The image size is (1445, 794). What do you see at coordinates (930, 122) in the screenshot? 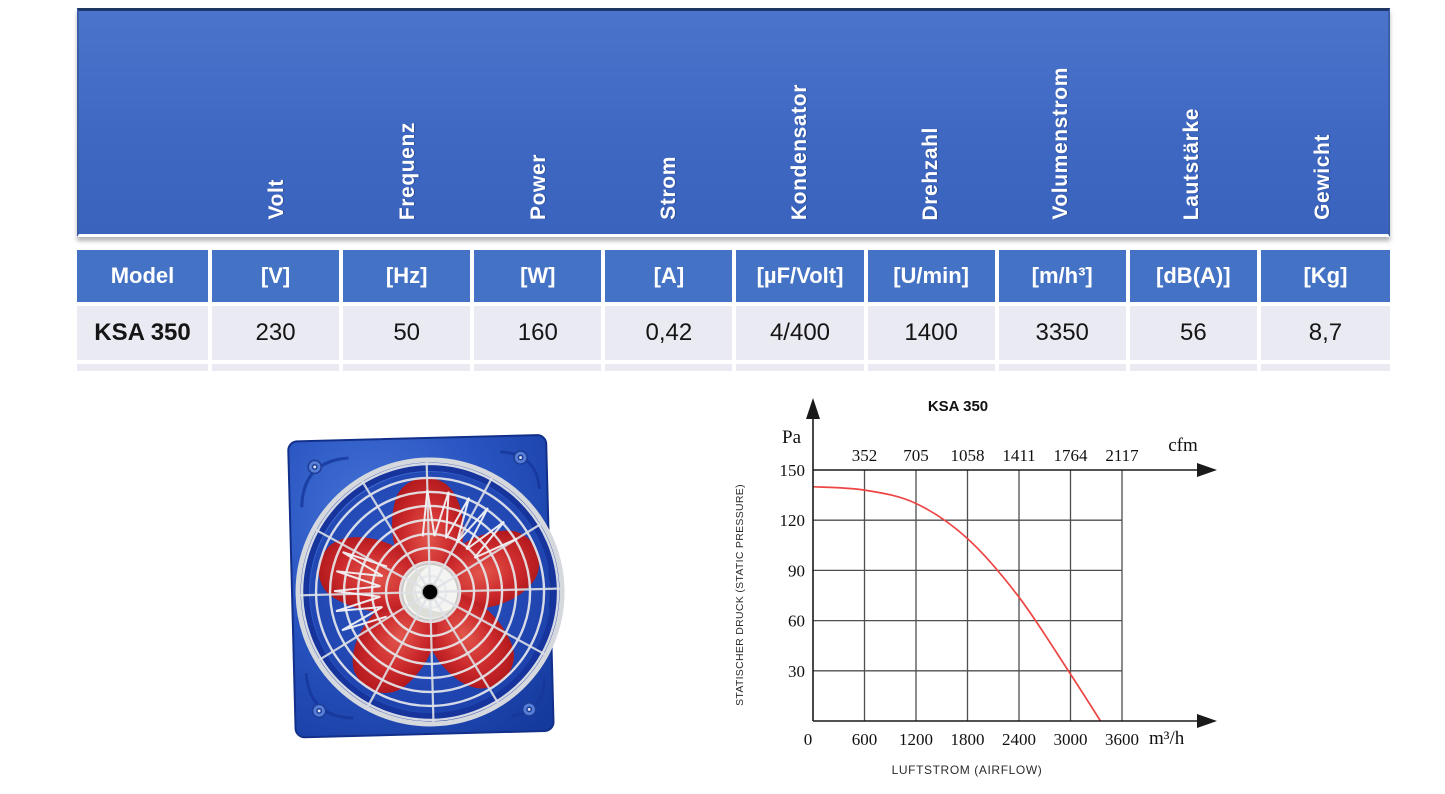
I see `rotated-header-drehzahl: Drehzahl` at bounding box center [930, 122].